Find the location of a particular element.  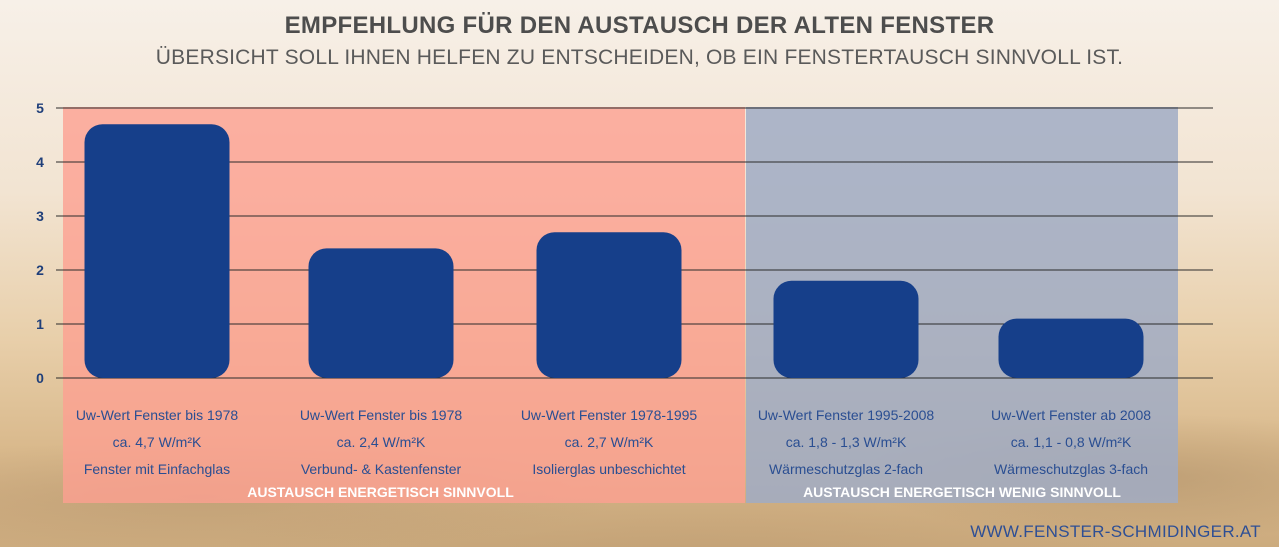

category-label-line: ca. 1,1 - 0,8 W/m²K is located at coordinates (1071, 442).